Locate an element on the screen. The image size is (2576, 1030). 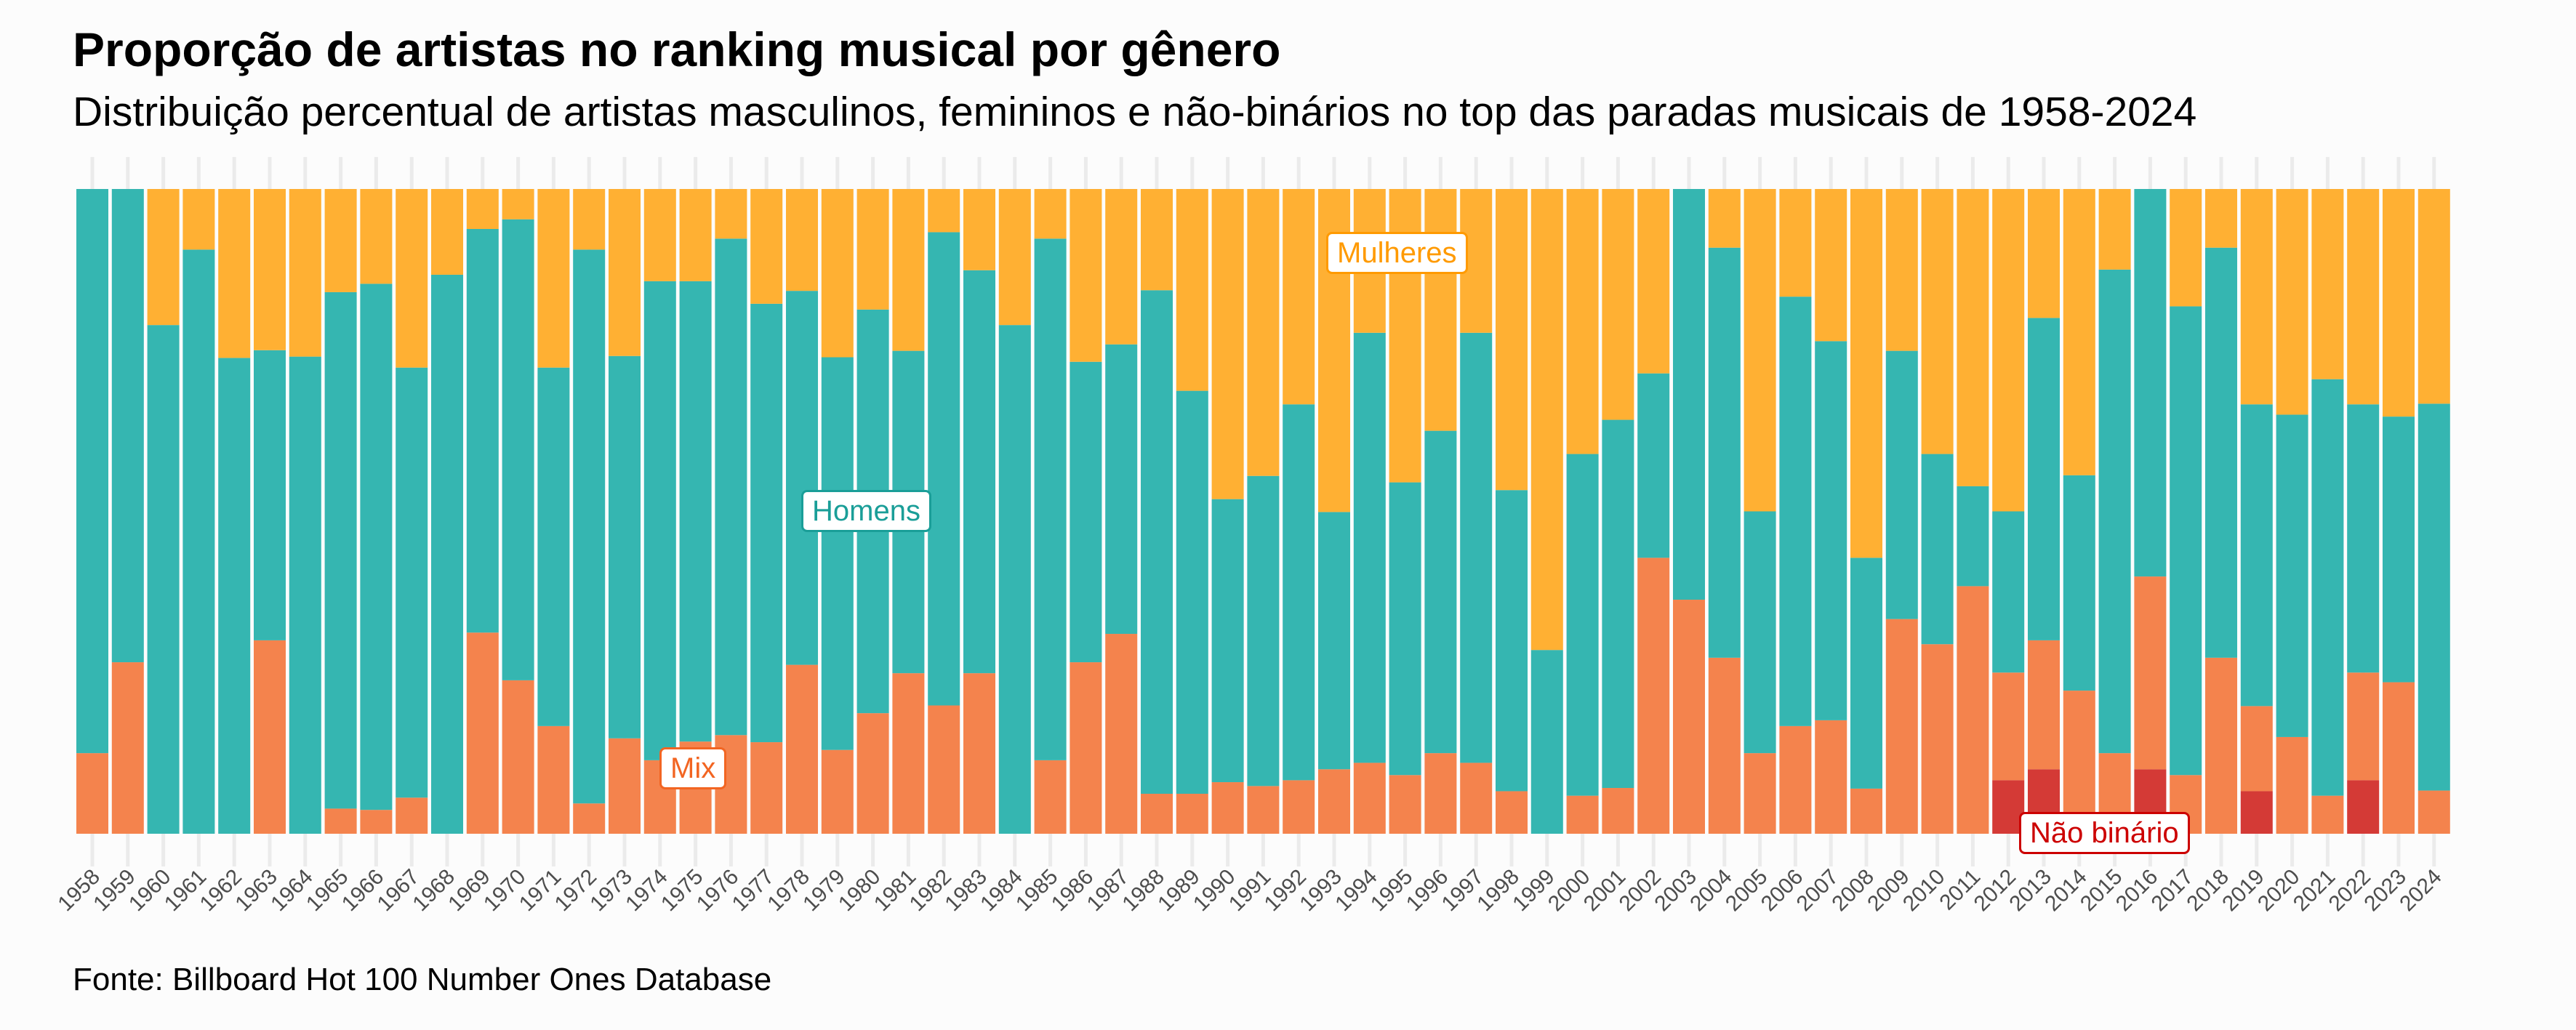
bar-mulheres-1990 is located at coordinates (1228, 344).